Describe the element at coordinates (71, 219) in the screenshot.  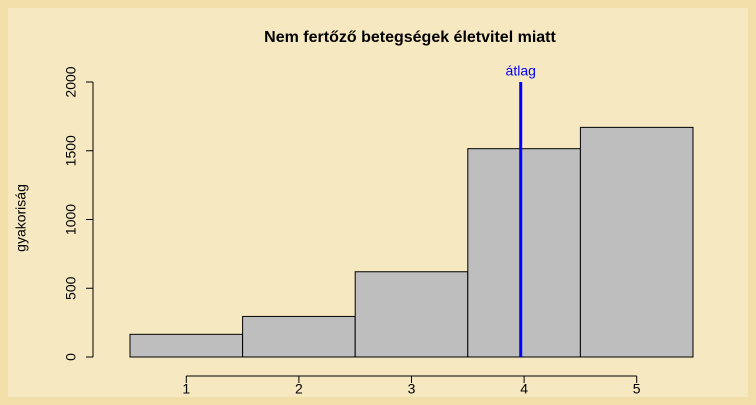
I see `y-tick-label: 1000` at that location.